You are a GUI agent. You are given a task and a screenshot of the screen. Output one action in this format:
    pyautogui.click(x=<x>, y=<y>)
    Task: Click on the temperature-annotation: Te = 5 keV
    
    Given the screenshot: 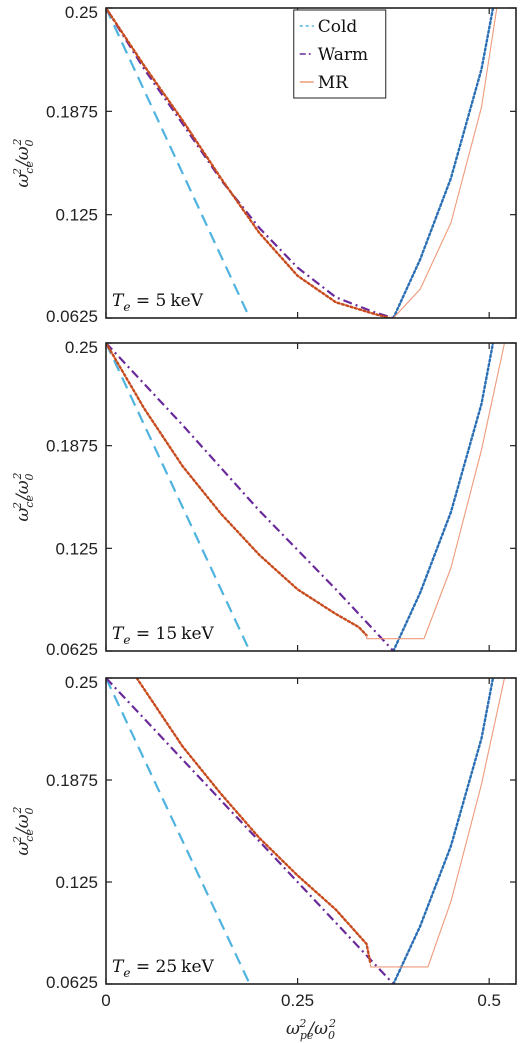 What is the action you would take?
    pyautogui.click(x=158, y=302)
    